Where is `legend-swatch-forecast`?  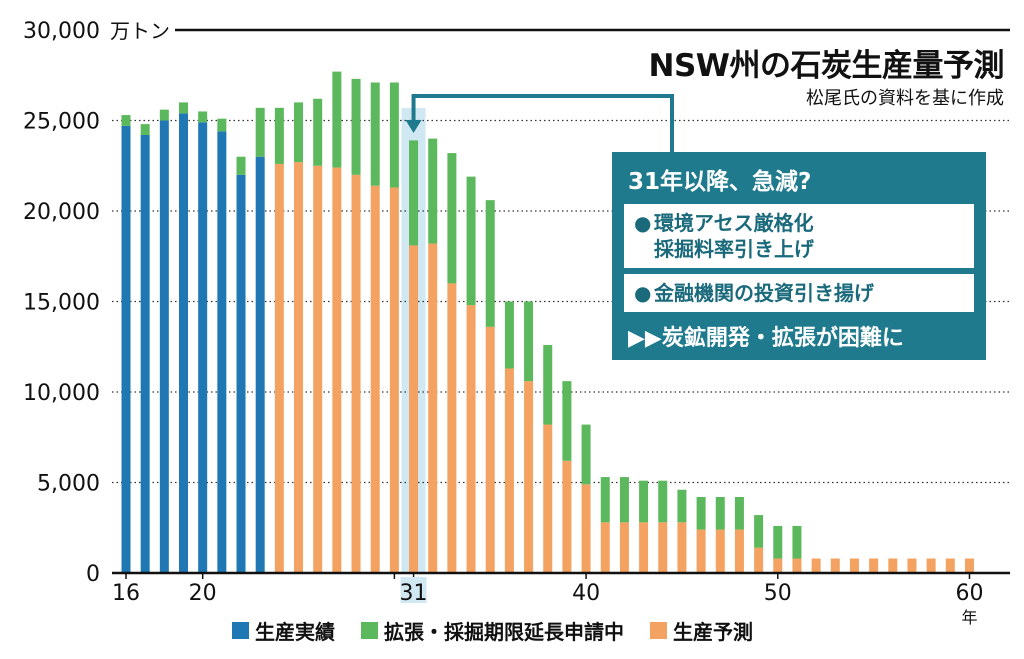
legend-swatch-forecast is located at coordinates (658, 630).